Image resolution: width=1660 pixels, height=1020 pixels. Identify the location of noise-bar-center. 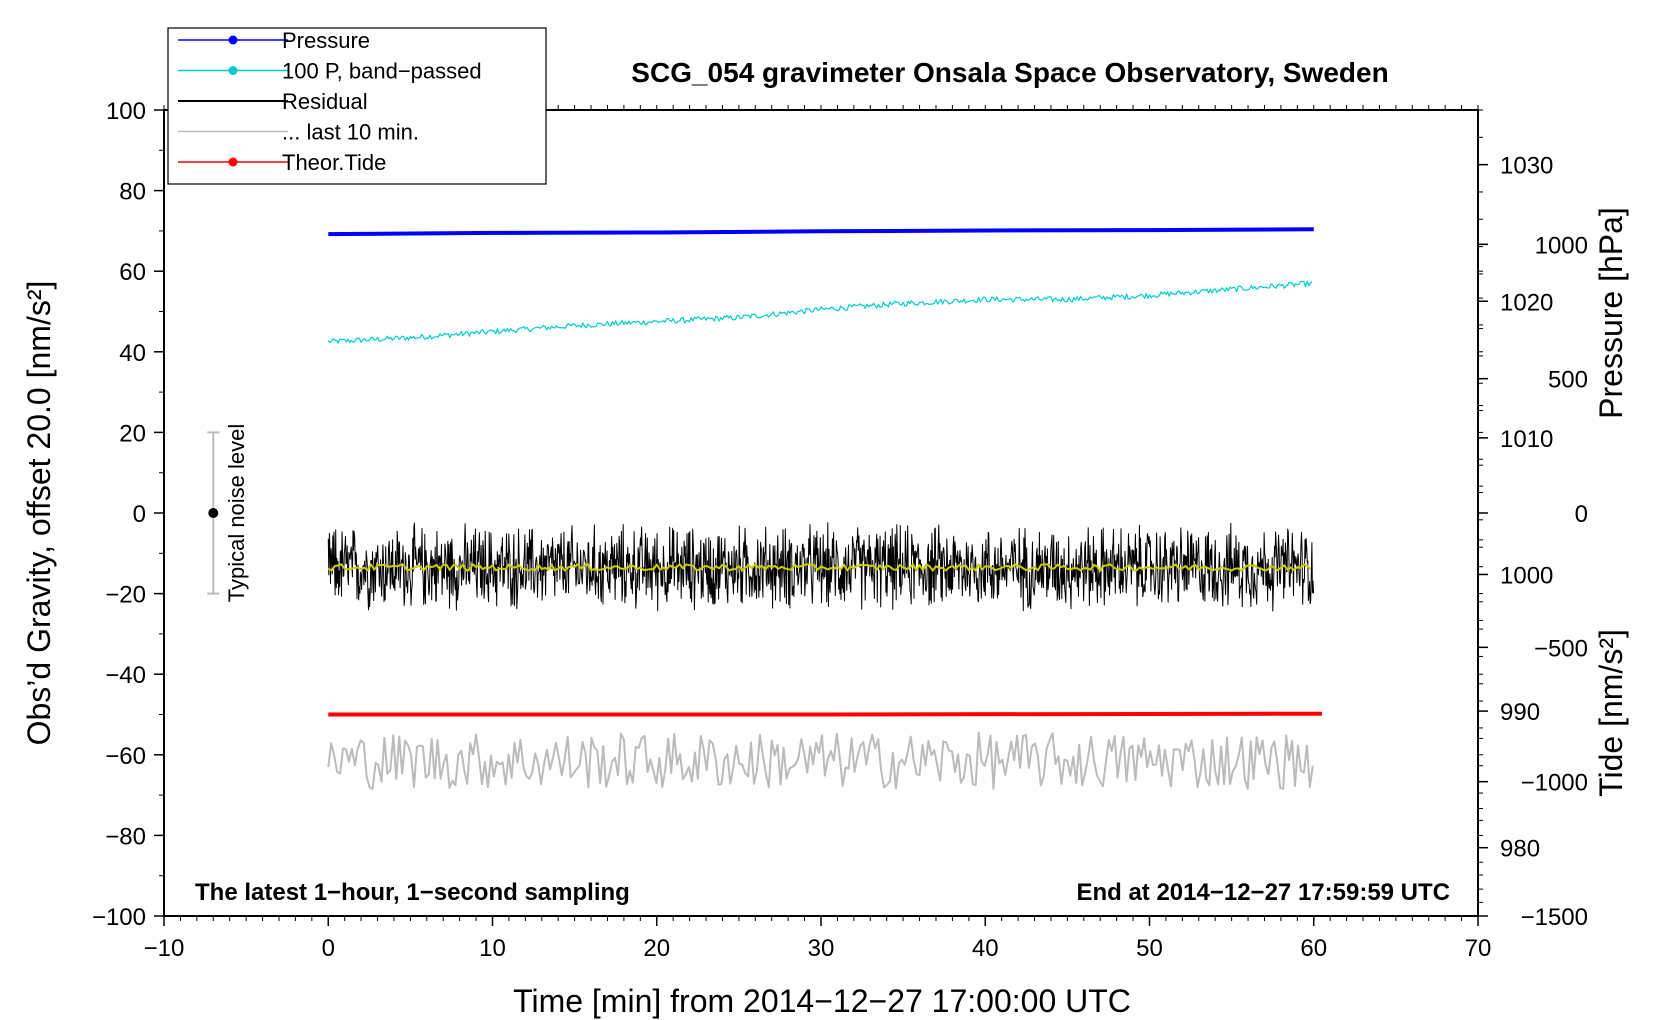
(213, 513).